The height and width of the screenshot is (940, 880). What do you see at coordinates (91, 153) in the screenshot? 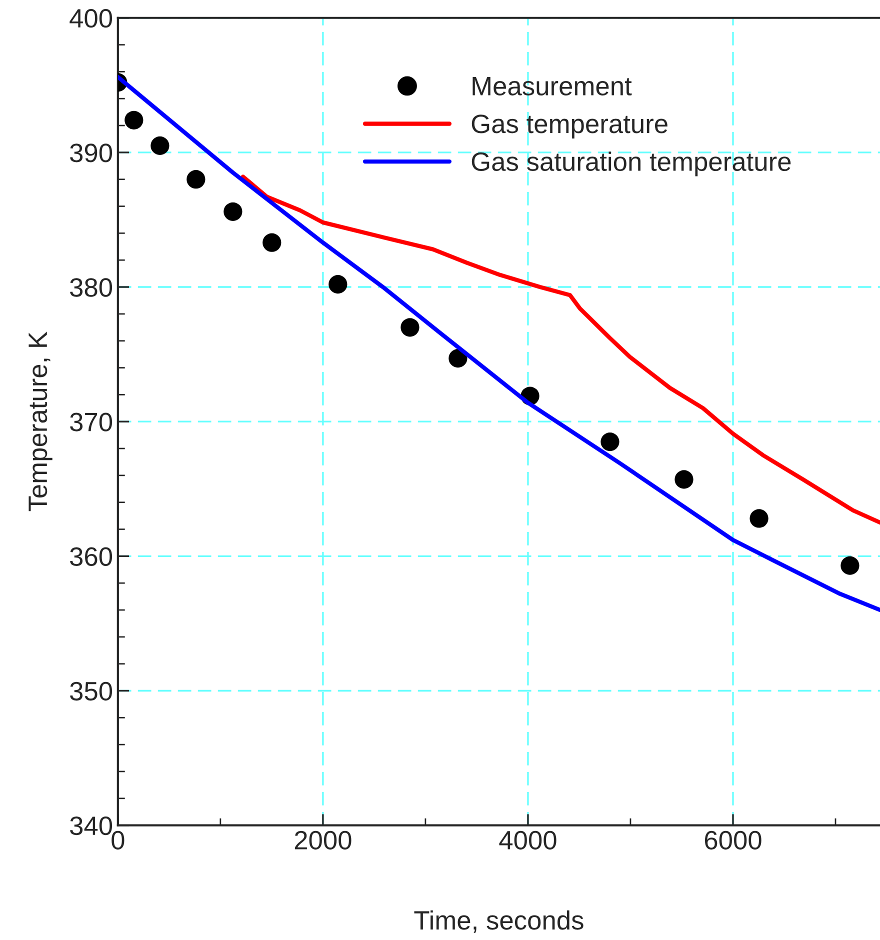
I see `y-tick-label: 390` at bounding box center [91, 153].